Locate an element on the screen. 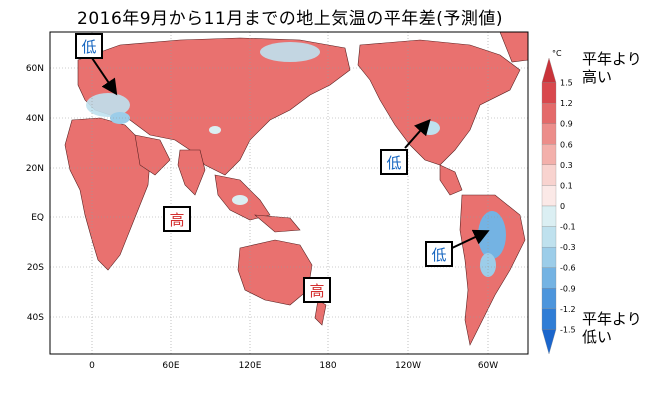 The image size is (650, 403). lat-tick: EQ is located at coordinates (37, 218).